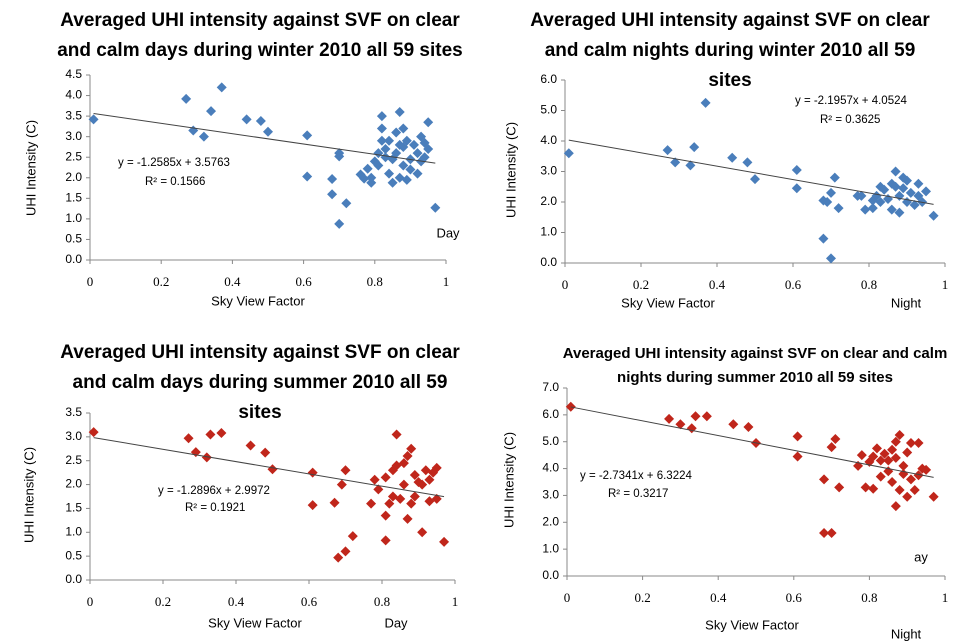 The height and width of the screenshot is (643, 954). Describe the element at coordinates (851, 101) in the screenshot. I see `trendline-equation: y = -2.1957x + 4.0524` at that location.